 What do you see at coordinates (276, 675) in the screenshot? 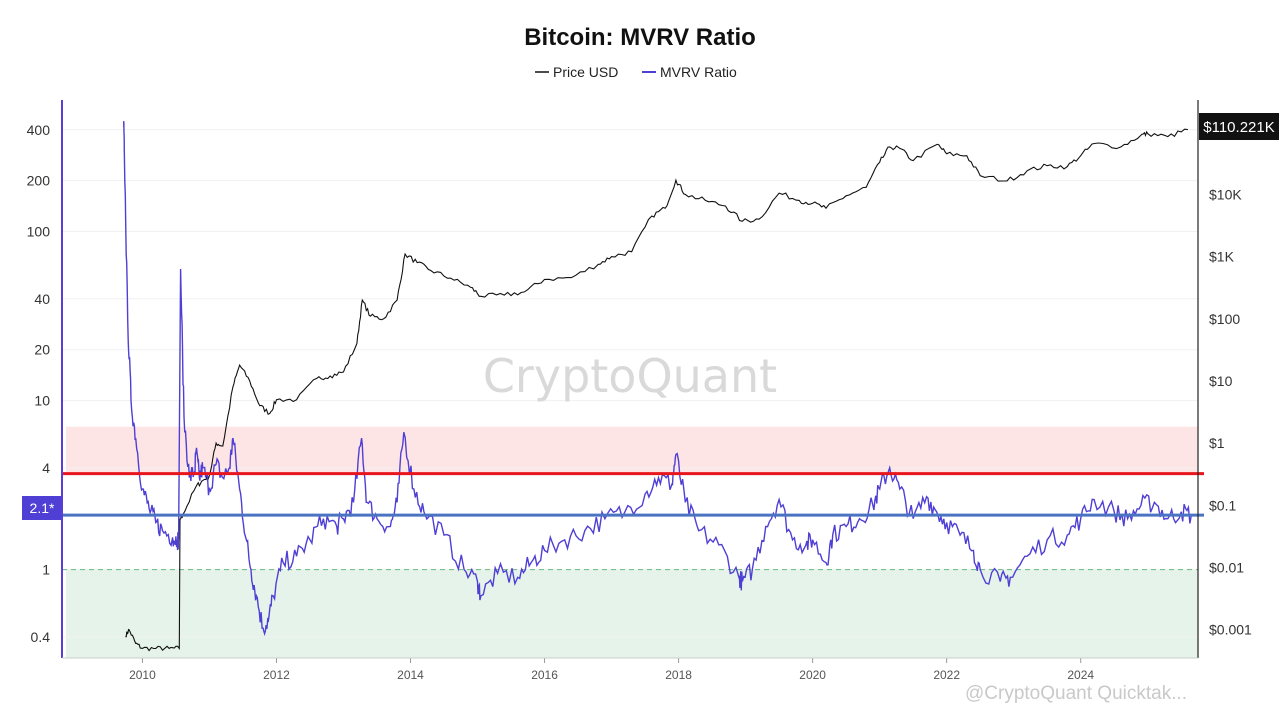
I see `x-tick-label: 2012` at bounding box center [276, 675].